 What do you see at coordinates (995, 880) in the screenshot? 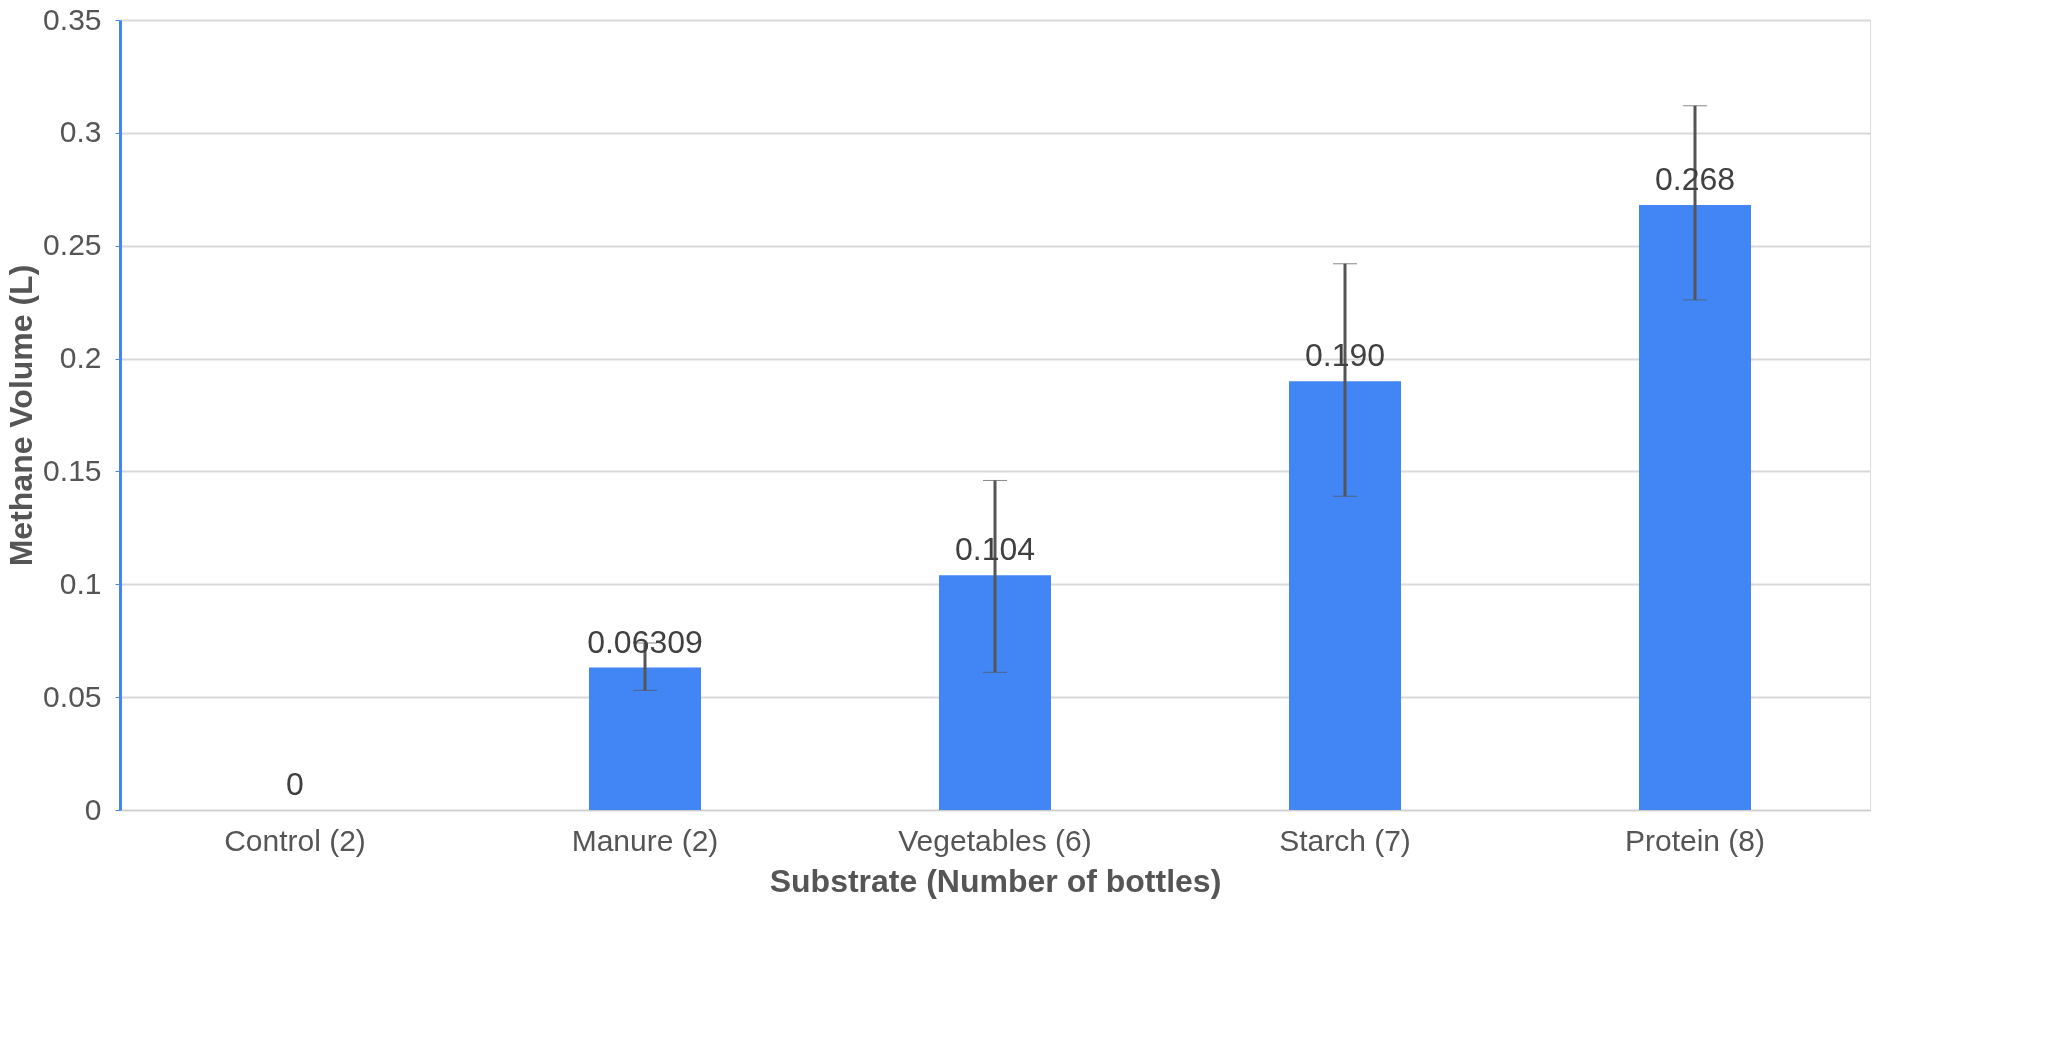
I see `x-axis-title: Substrate (Number of bottles)` at bounding box center [995, 880].